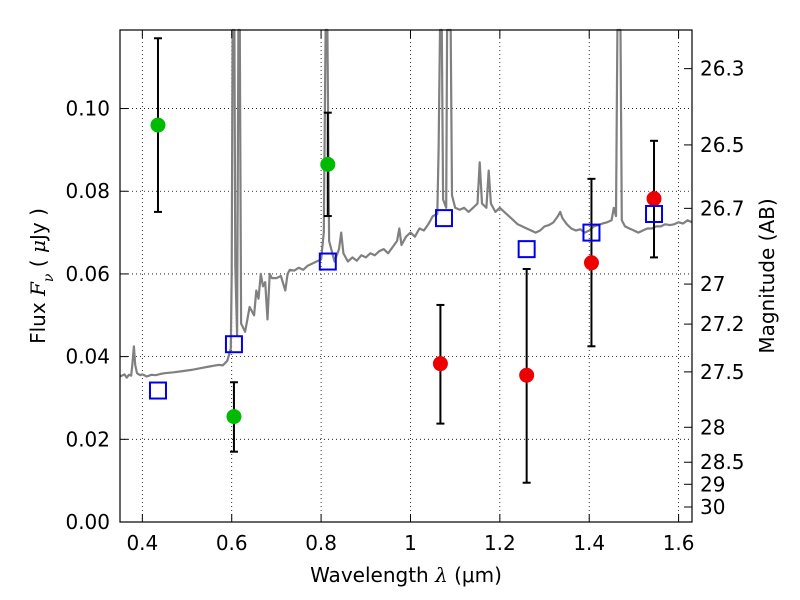 Image resolution: width=800 pixels, height=600 pixels. What do you see at coordinates (87, 274) in the screenshot?
I see `y-tick-label: 0.06` at bounding box center [87, 274].